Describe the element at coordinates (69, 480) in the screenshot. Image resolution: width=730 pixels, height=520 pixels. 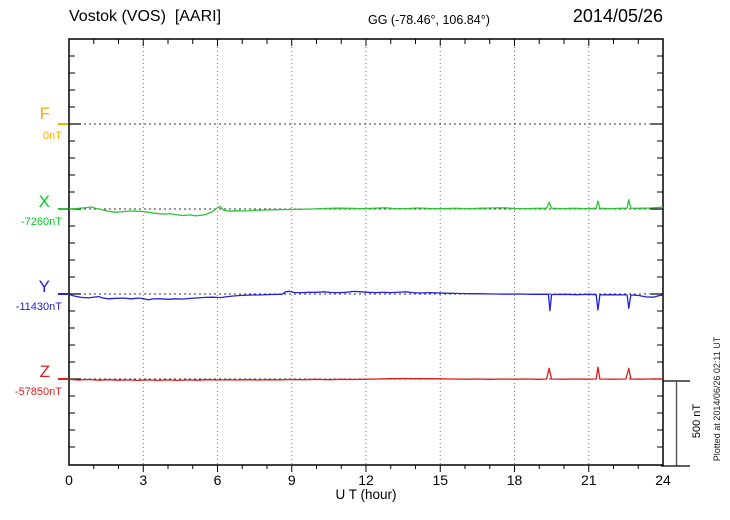
I see `x-tick-label: 0` at that location.